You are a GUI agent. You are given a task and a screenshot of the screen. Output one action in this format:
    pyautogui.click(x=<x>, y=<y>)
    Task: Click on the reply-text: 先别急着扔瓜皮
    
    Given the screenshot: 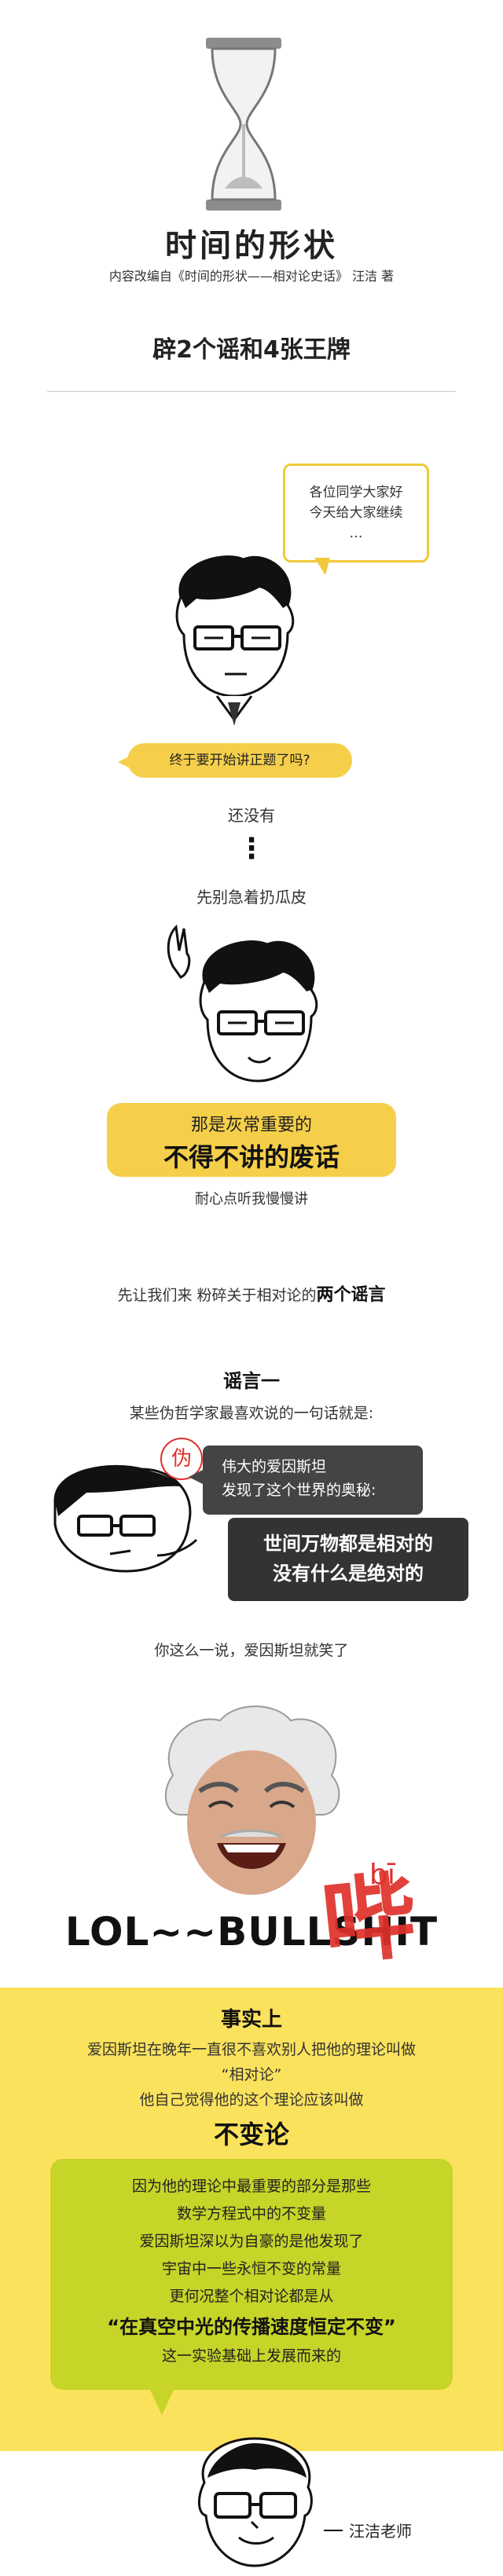 What is the action you would take?
    pyautogui.click(x=251, y=898)
    